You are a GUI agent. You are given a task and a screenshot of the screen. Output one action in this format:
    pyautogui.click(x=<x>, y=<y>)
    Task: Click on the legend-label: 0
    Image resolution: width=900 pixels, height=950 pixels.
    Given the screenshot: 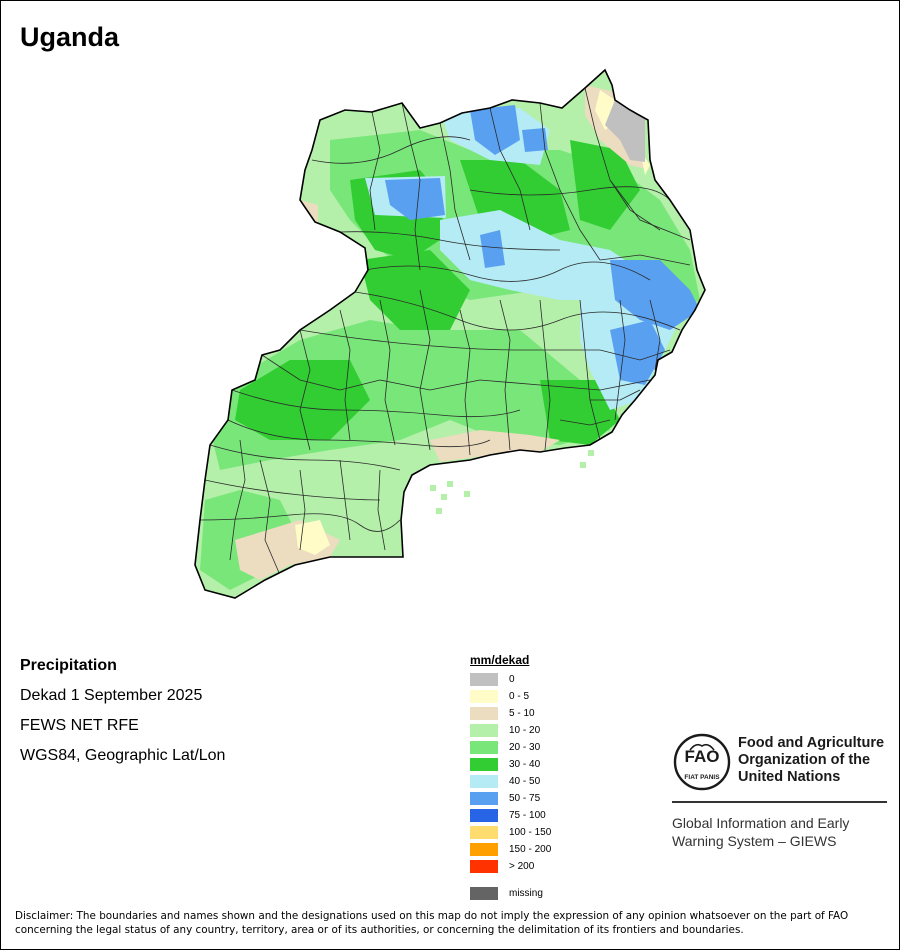 What is the action you would take?
    pyautogui.click(x=512, y=679)
    